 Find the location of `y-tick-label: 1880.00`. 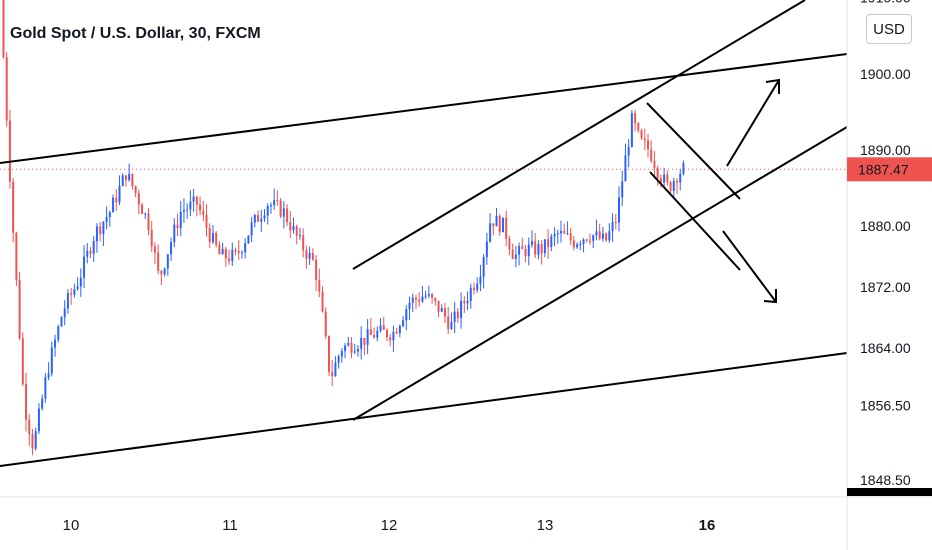

y-tick-label: 1880.00 is located at coordinates (885, 226).